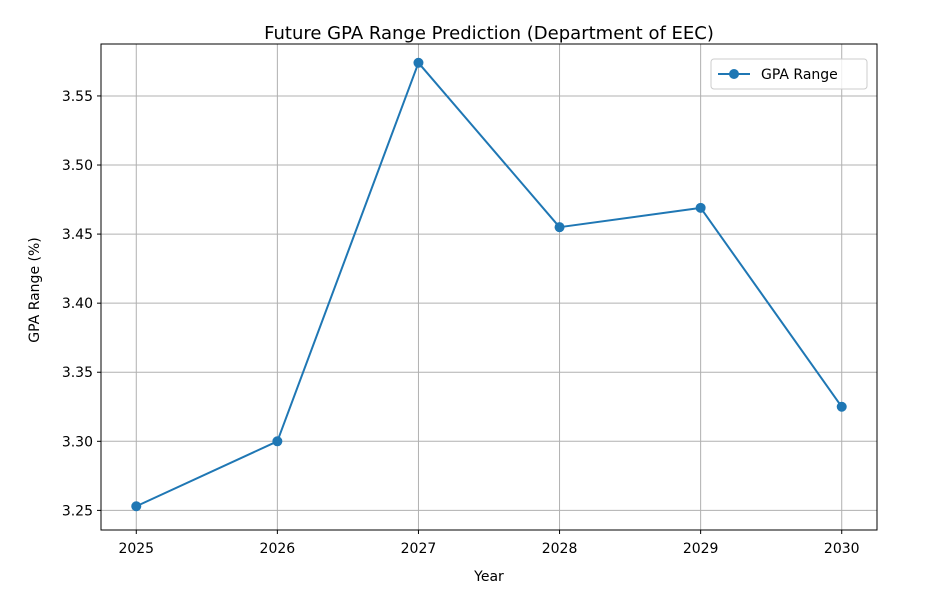 The height and width of the screenshot is (597, 930). What do you see at coordinates (278, 549) in the screenshot?
I see `x-tick-label: 2026` at bounding box center [278, 549].